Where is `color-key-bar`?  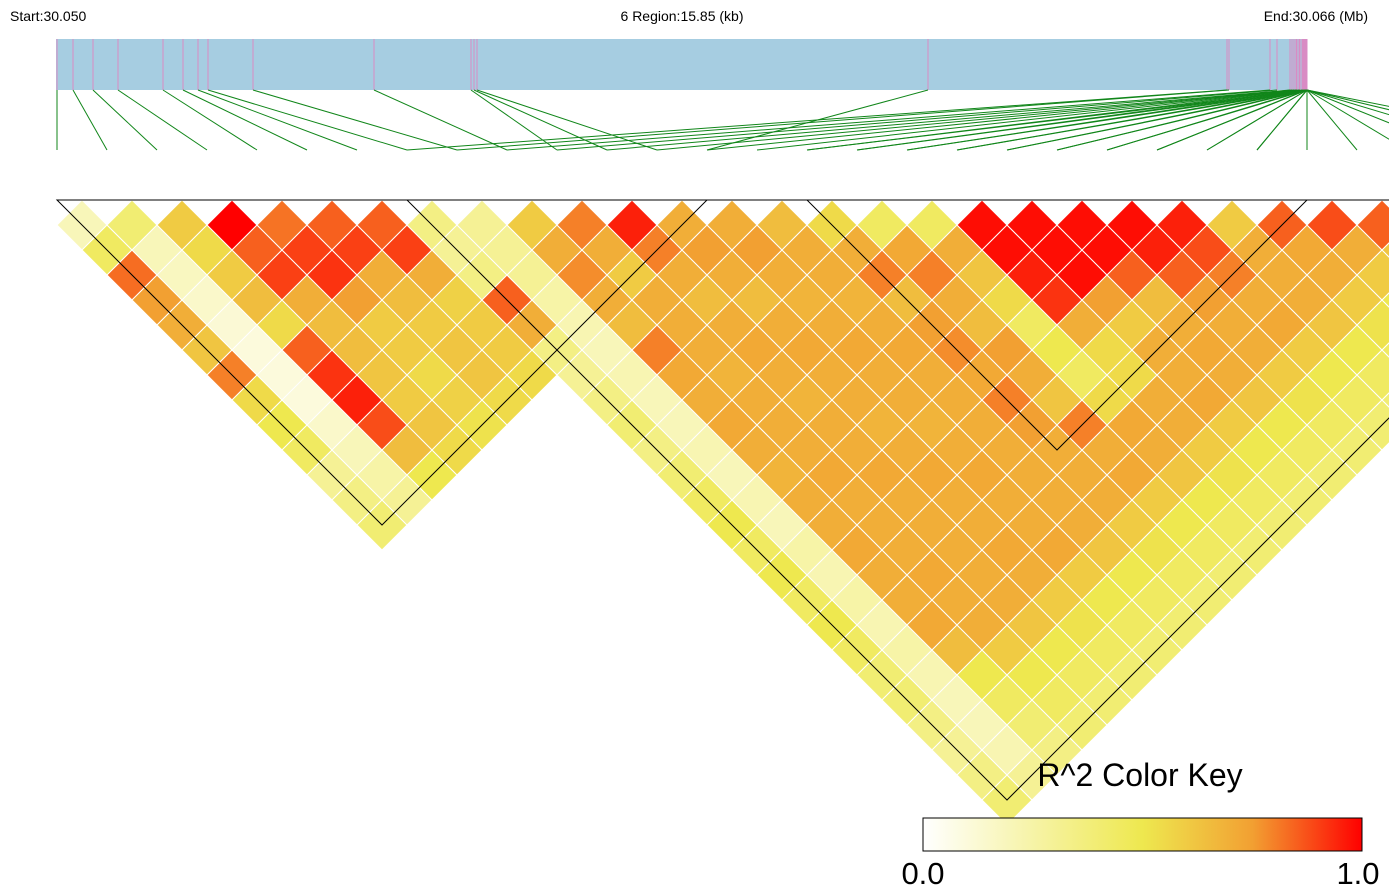
color-key-bar is located at coordinates (1142, 834).